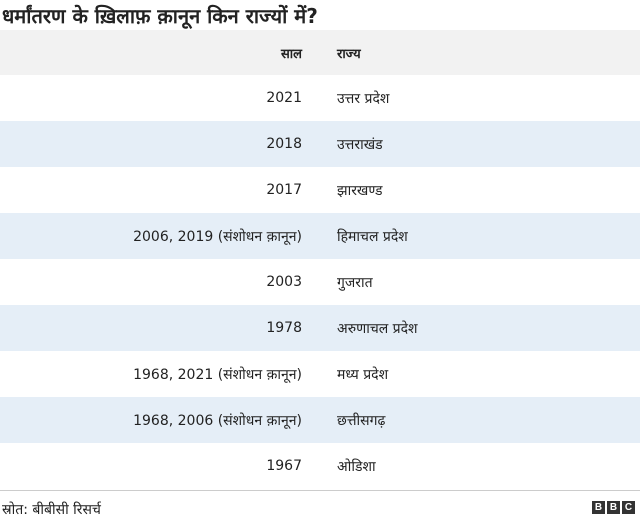  Describe the element at coordinates (488, 328) in the screenshot. I see `state-cell: अरुणाचल प्रदेश` at that location.